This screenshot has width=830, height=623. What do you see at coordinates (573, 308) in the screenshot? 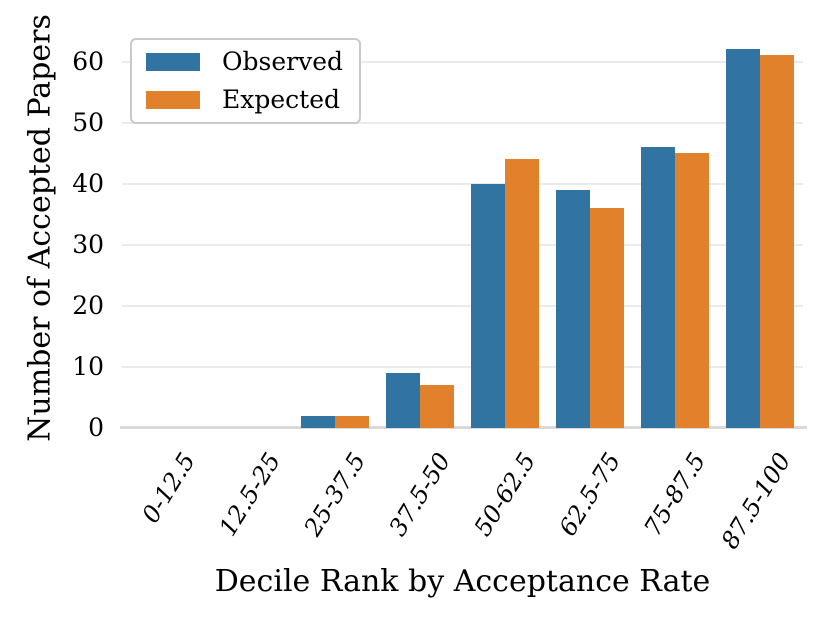
I see `bar-observed-62.5-75` at bounding box center [573, 308].